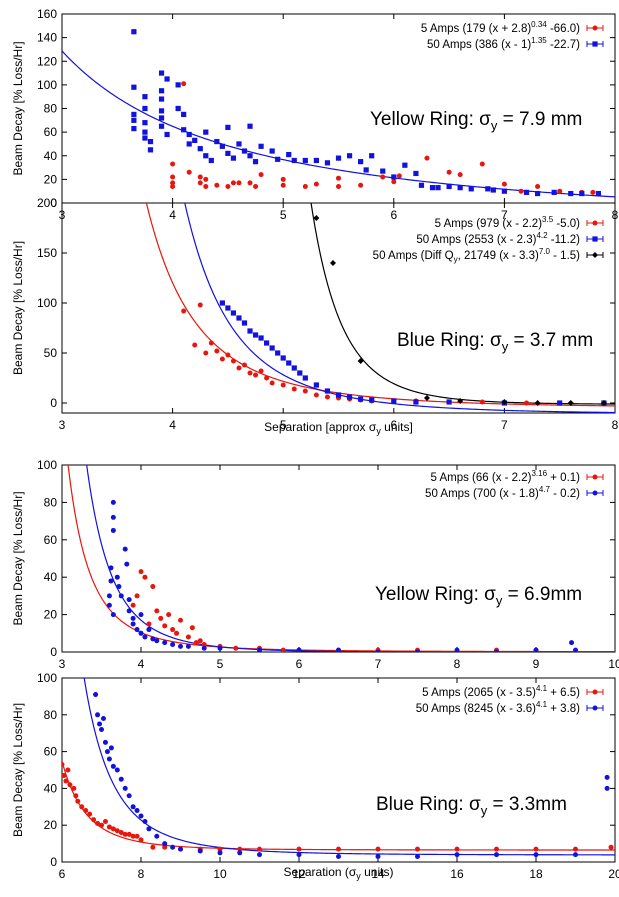  What do you see at coordinates (378, 874) in the screenshot?
I see `x-tick-label: 14` at bounding box center [378, 874].